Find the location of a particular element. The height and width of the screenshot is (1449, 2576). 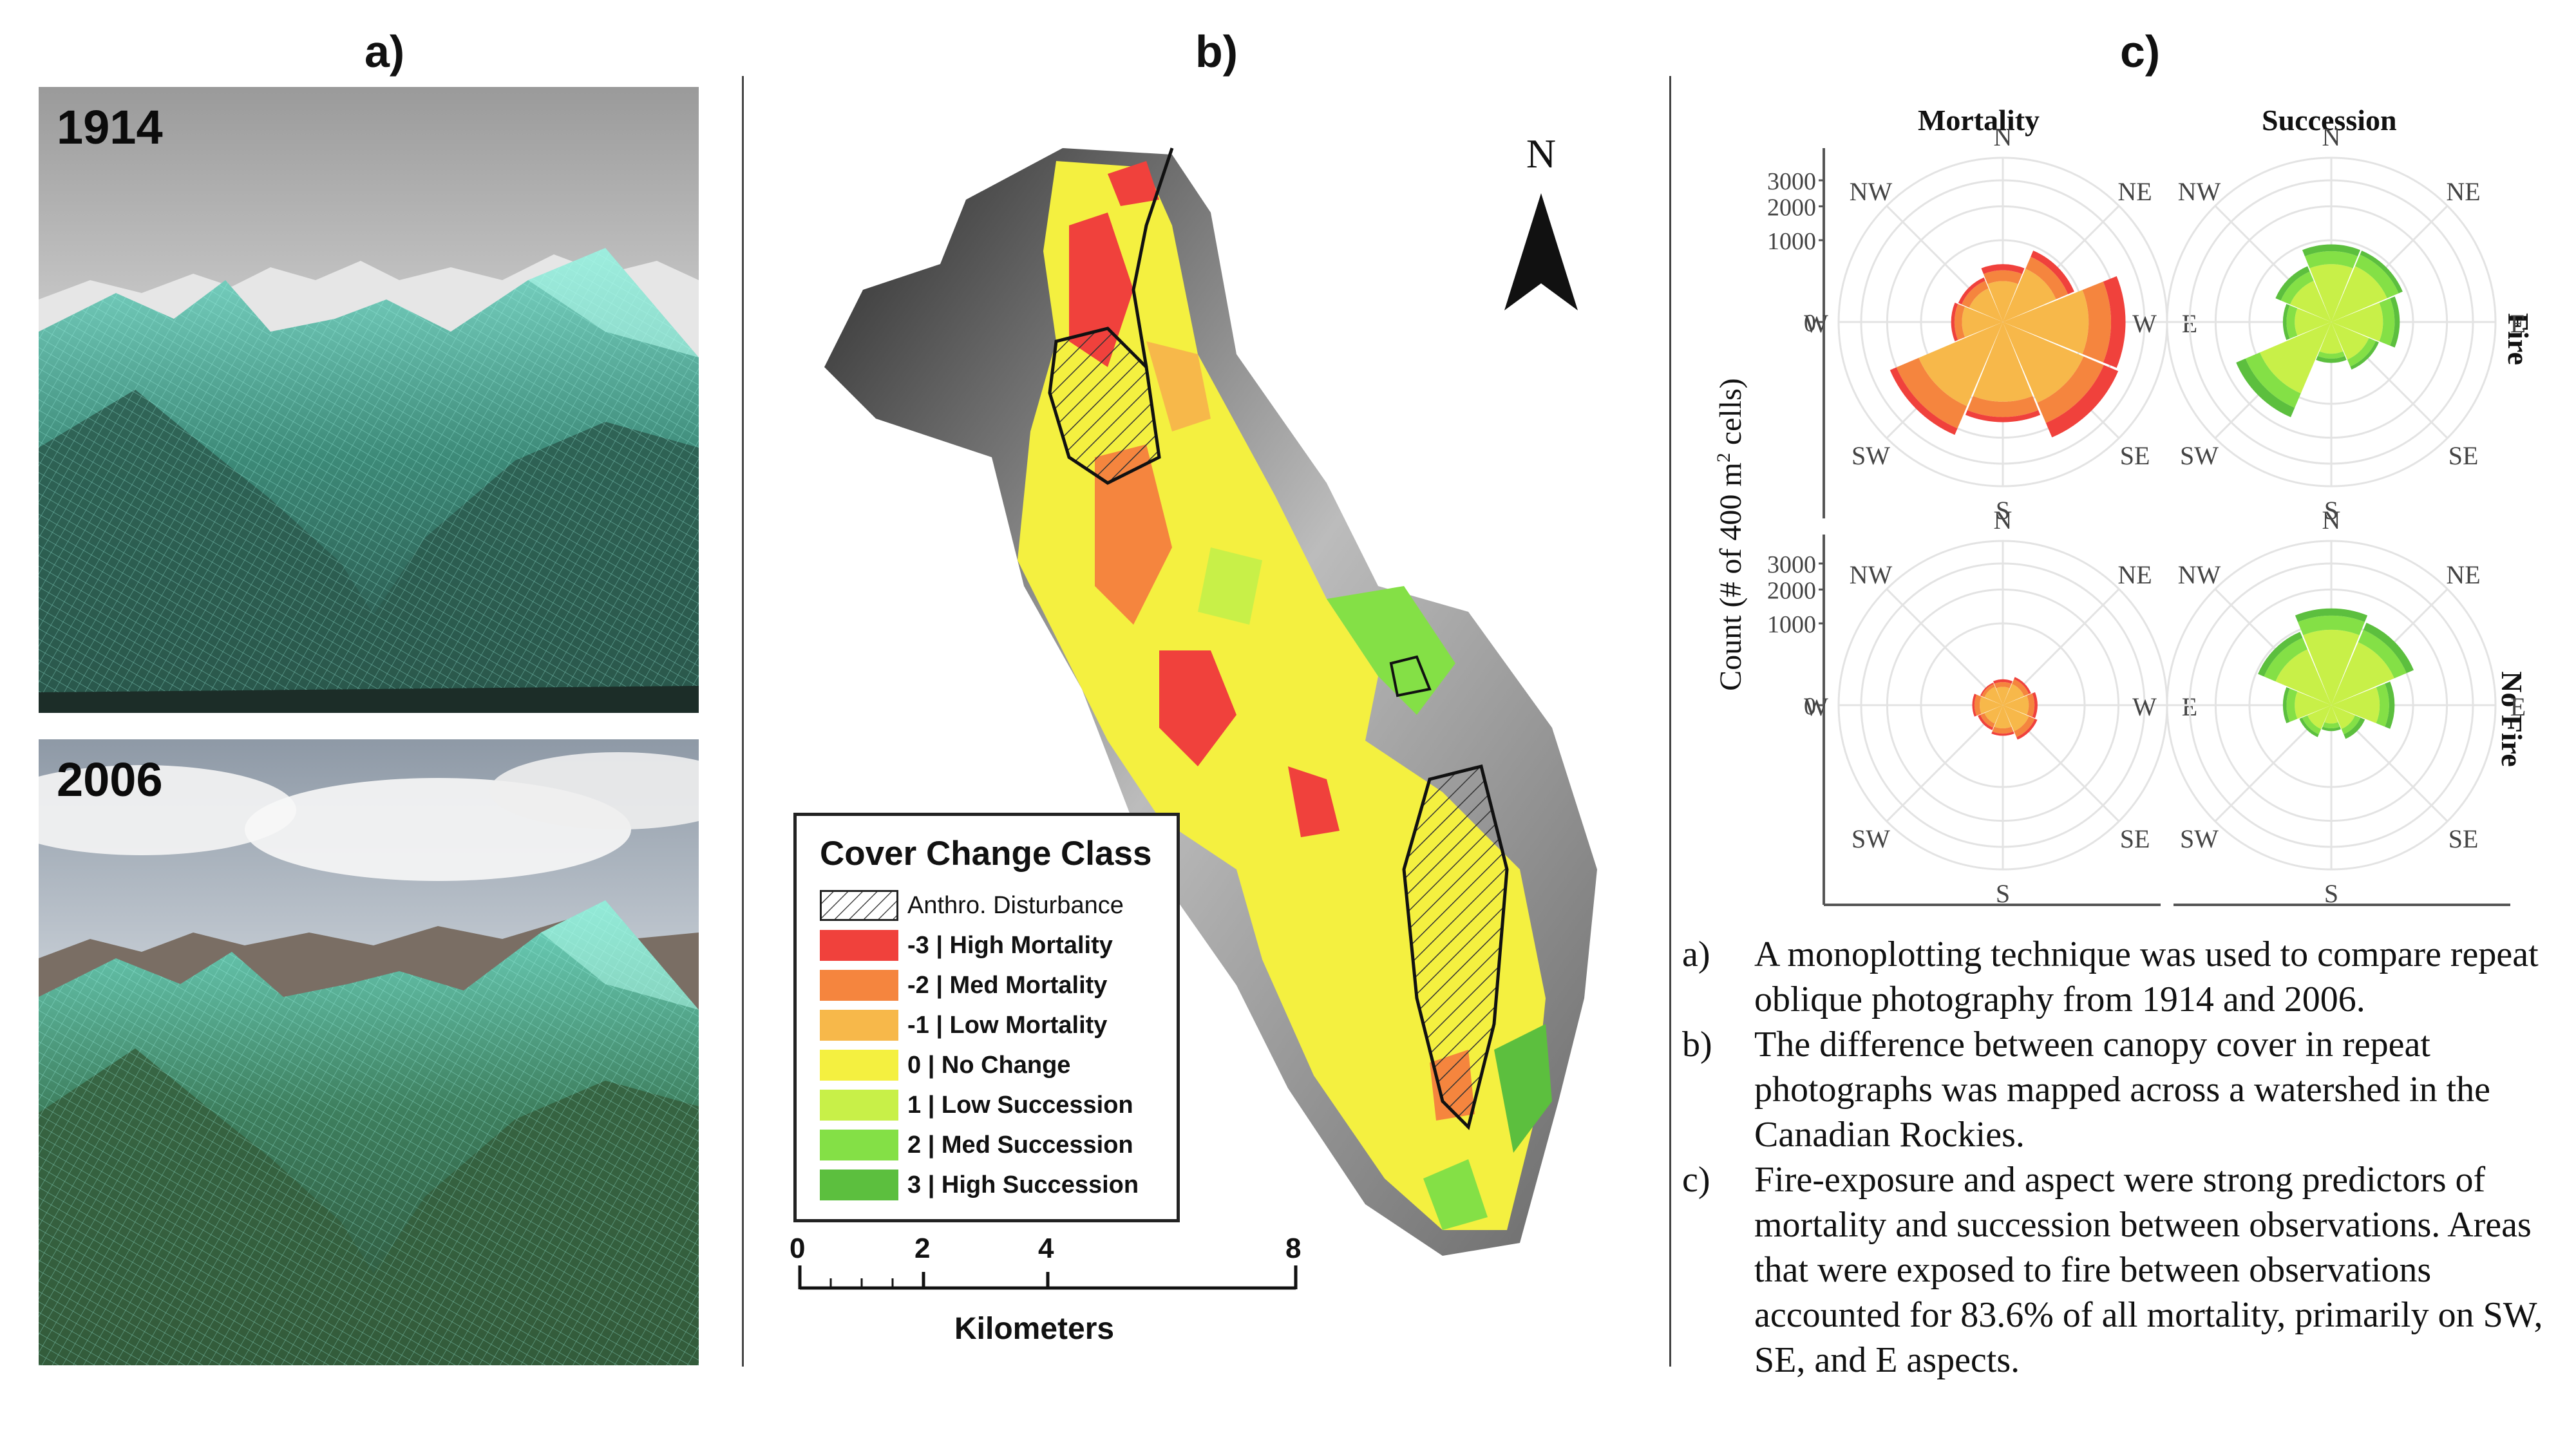

legend-item-med-succession: 2 | Med Succession is located at coordinates (976, 1145).